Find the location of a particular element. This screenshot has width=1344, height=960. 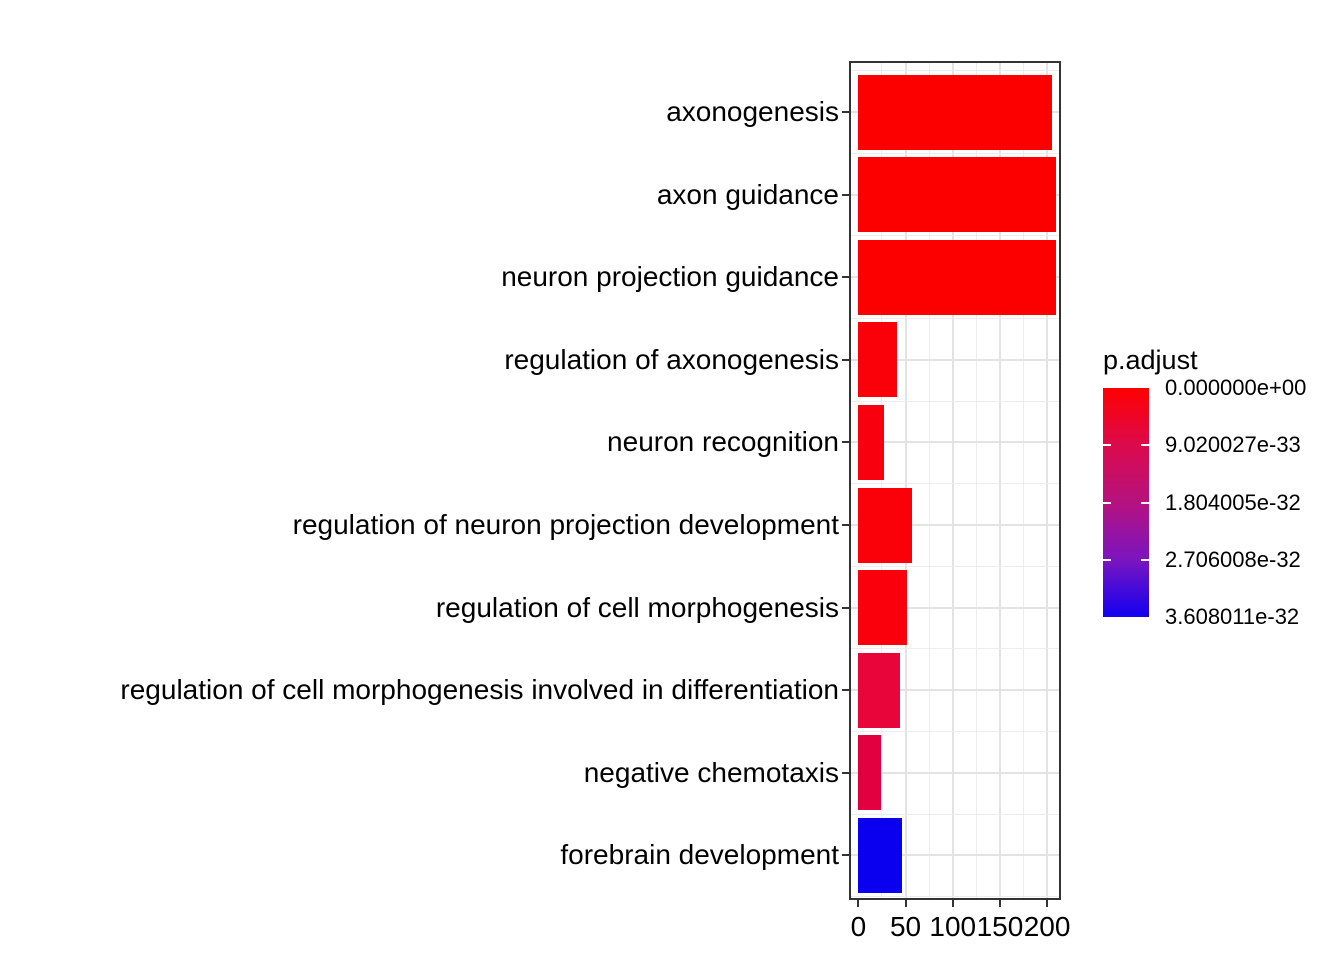

plot-panel is located at coordinates (955, 480).